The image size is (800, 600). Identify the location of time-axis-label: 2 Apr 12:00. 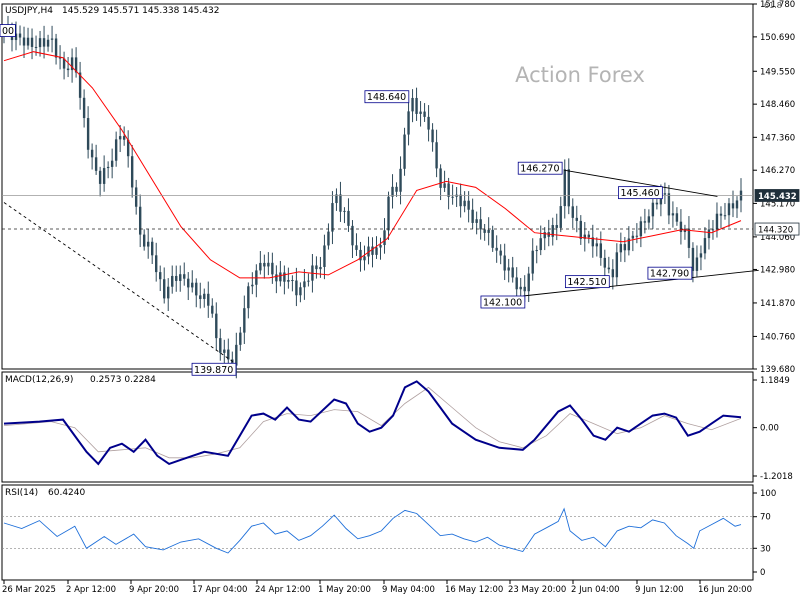
(91, 590).